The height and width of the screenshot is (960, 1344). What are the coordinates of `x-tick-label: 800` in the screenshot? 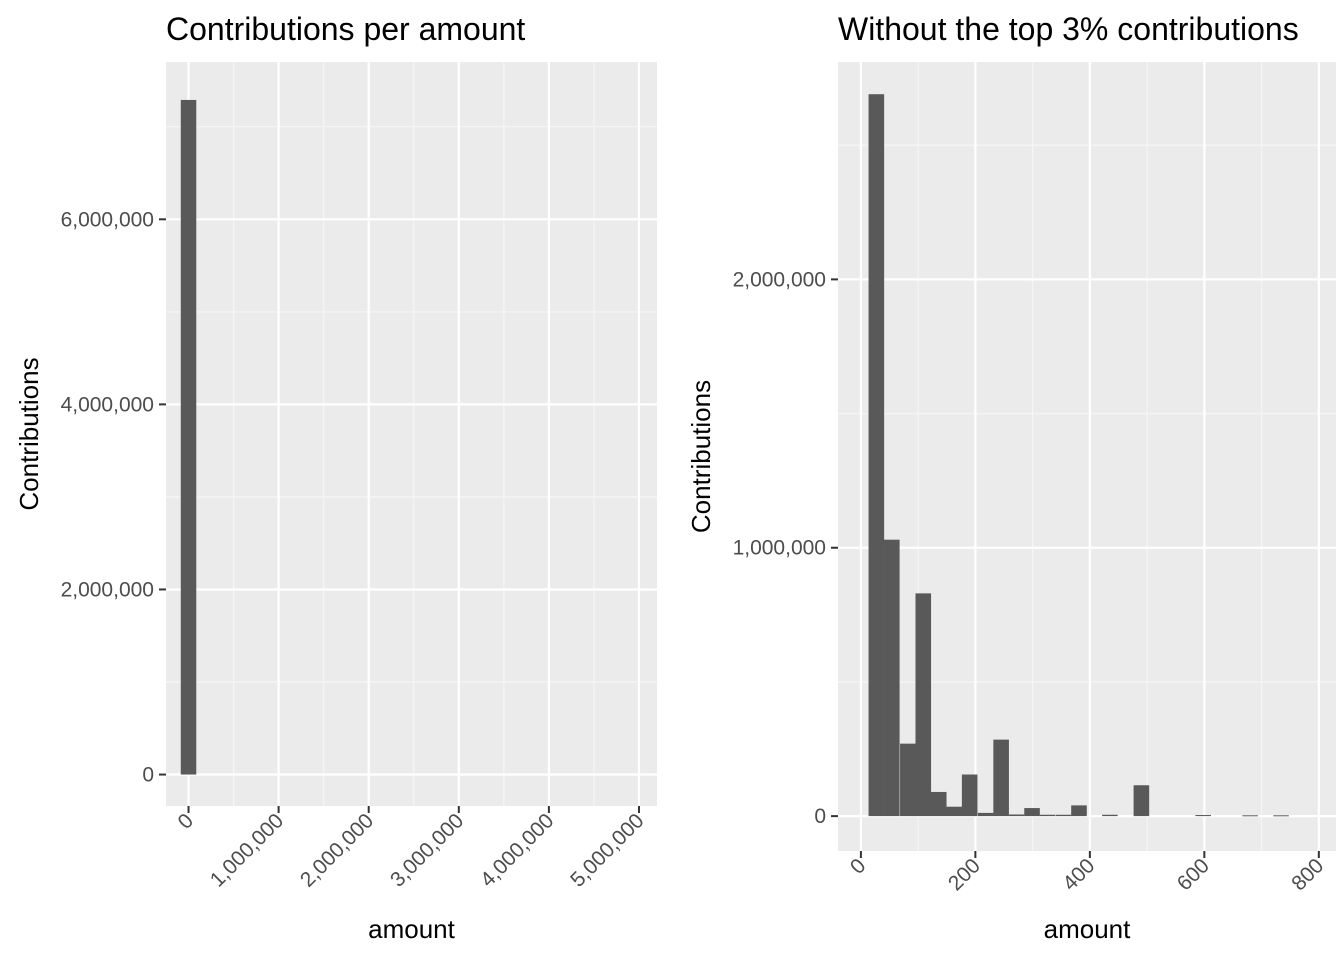 It's located at (1307, 874).